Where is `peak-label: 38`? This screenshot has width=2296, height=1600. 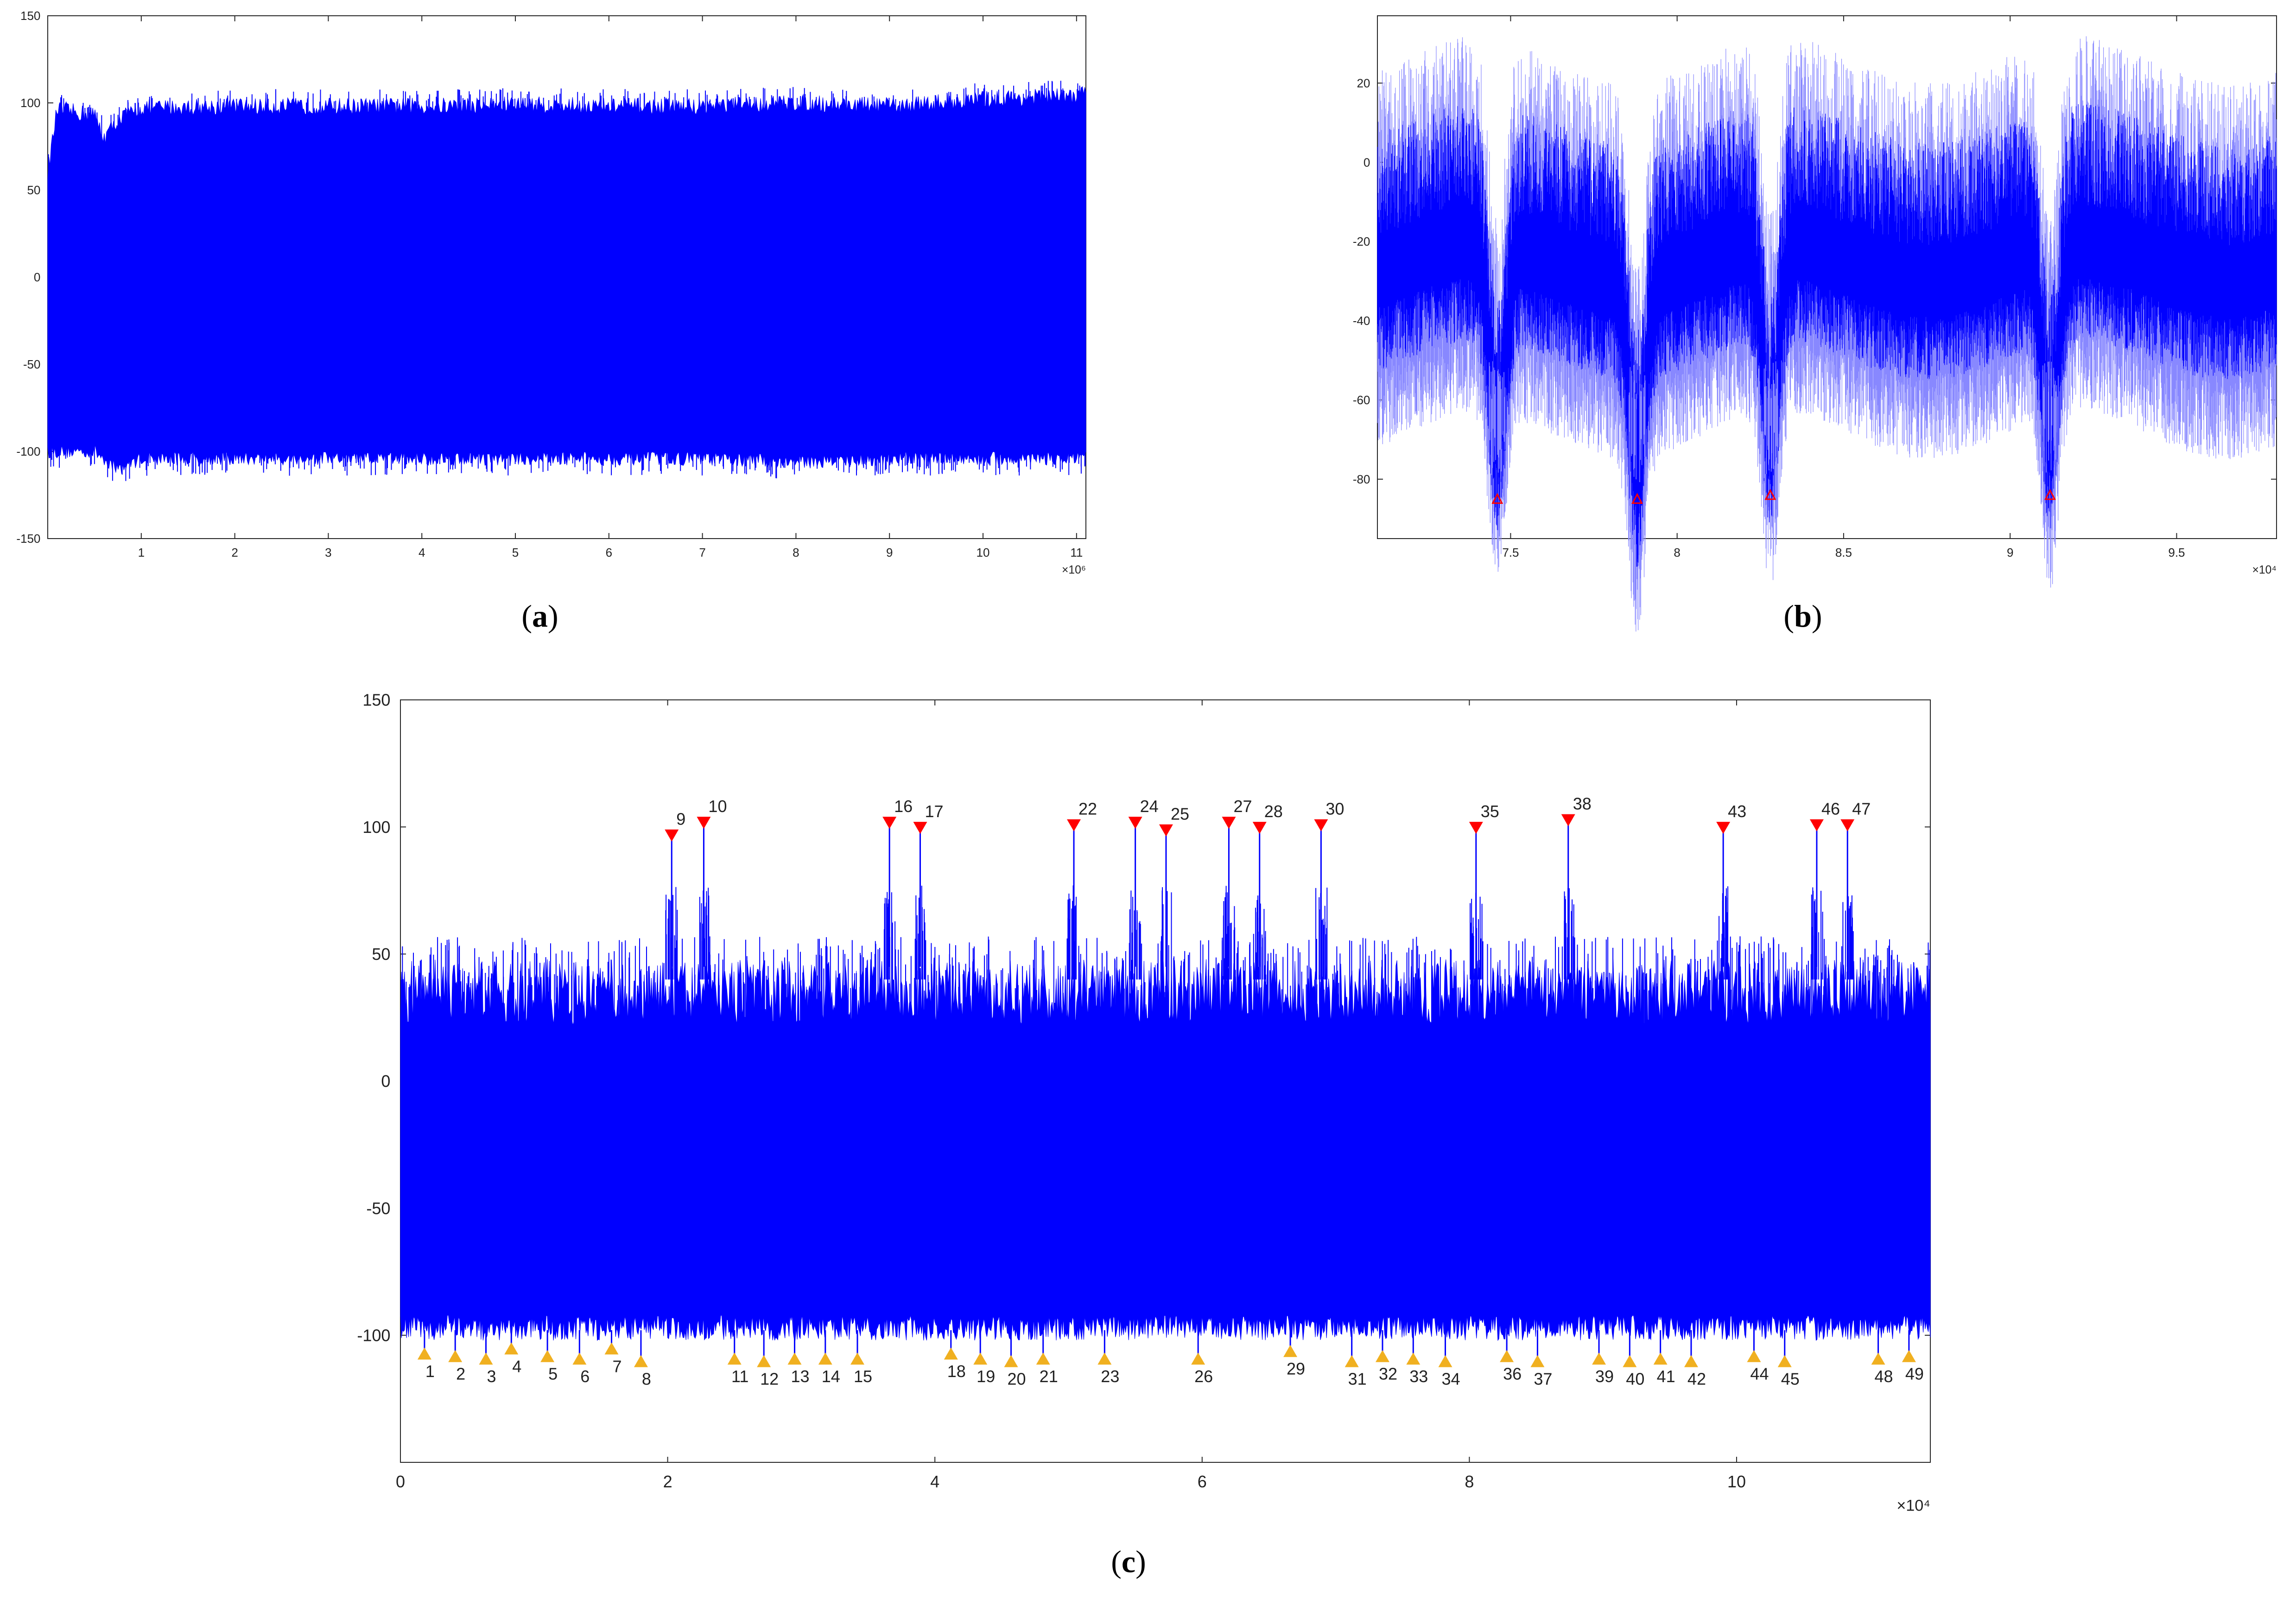 peak-label: 38 is located at coordinates (1582, 804).